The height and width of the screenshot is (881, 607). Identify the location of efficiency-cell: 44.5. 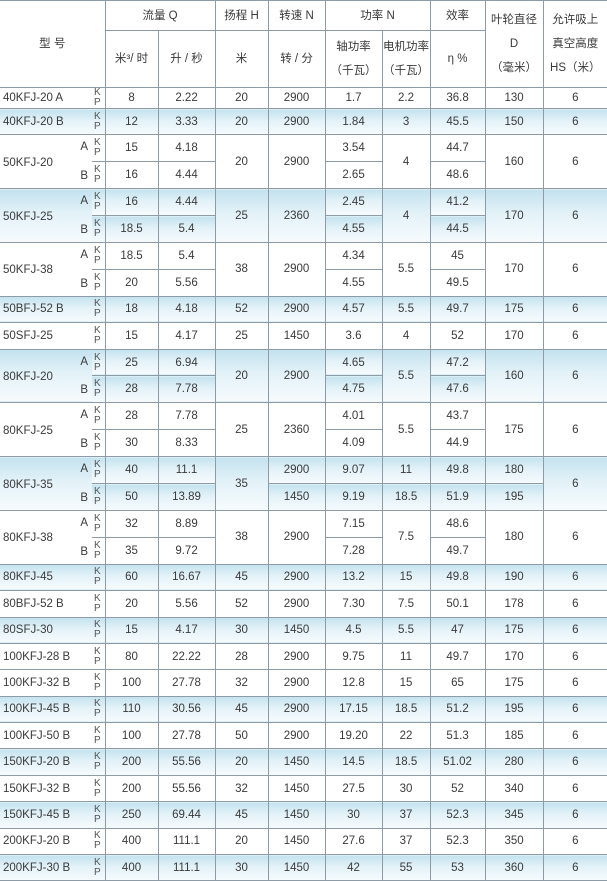
(457, 229).